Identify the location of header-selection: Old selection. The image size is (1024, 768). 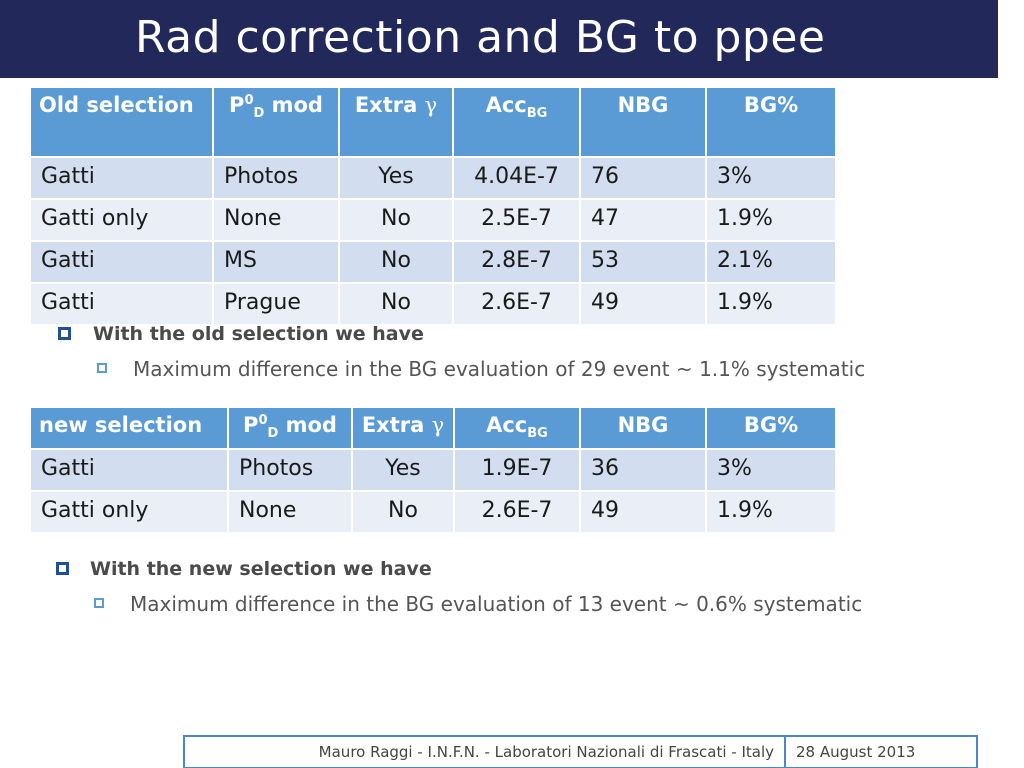
(121, 122).